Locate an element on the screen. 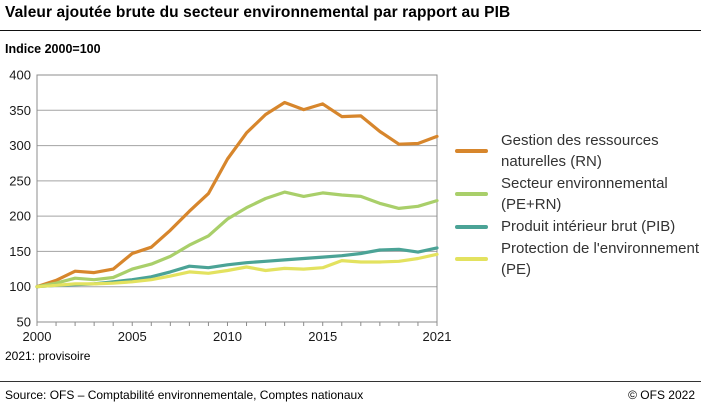 The image size is (701, 410). x-axis-label: 2010 is located at coordinates (227, 336).